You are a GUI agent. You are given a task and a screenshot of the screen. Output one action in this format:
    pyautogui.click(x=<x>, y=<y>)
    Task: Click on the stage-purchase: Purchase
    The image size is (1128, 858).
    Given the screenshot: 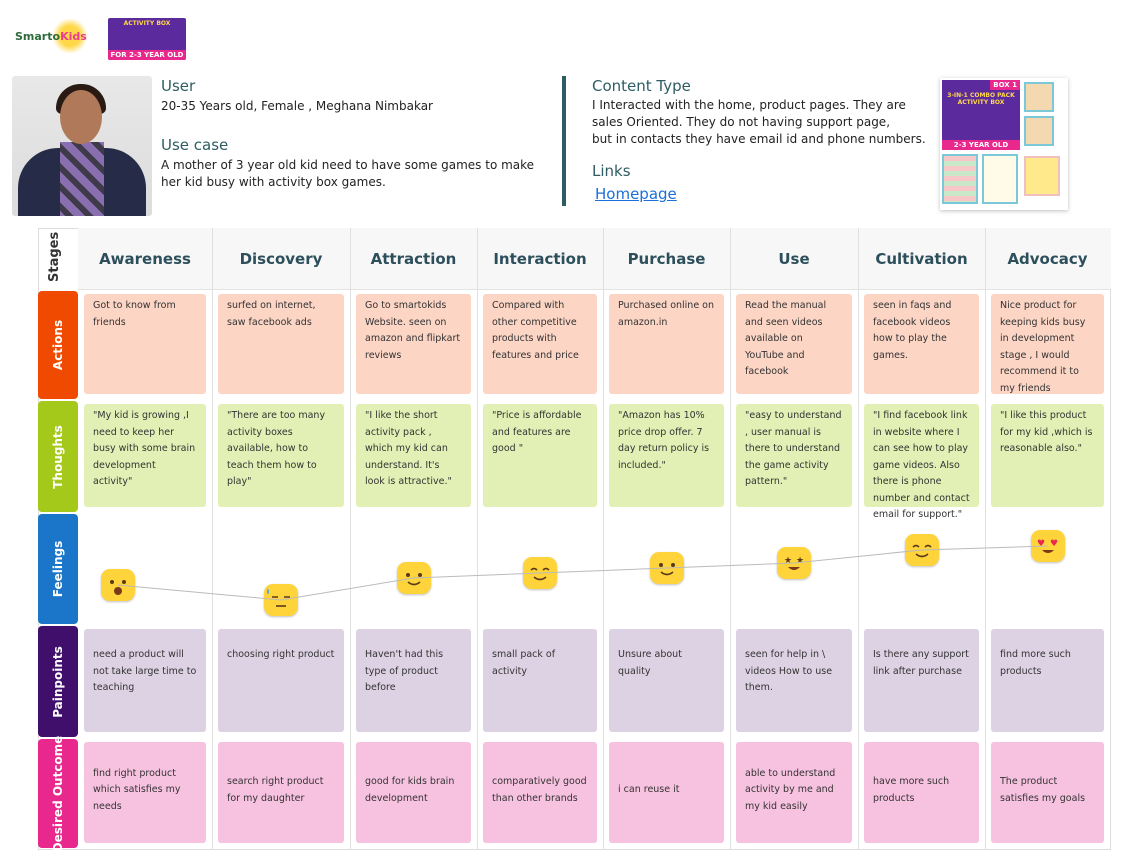 What is the action you would take?
    pyautogui.click(x=666, y=259)
    